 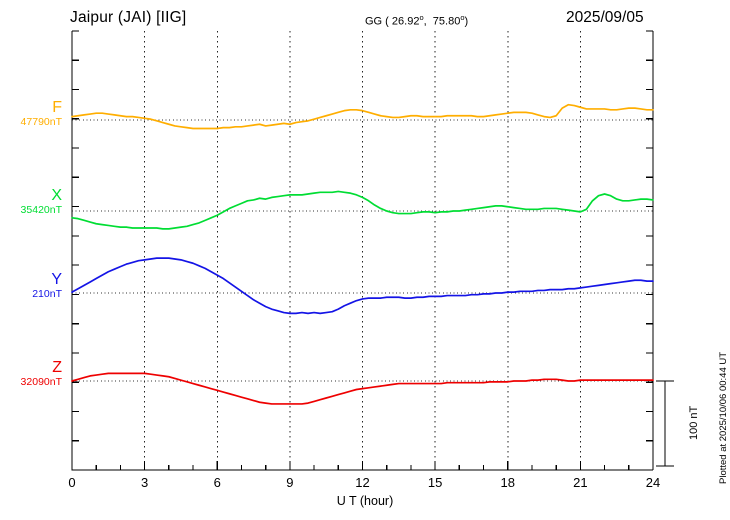 I want to click on x-tick-label: 12, so click(x=362, y=482).